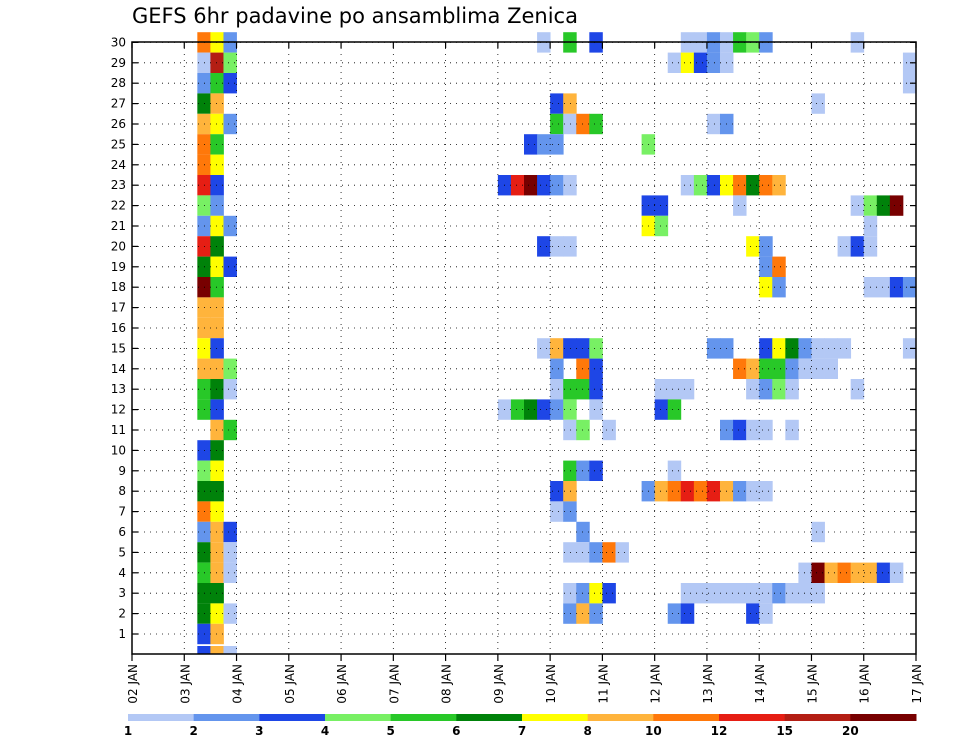  I want to click on legend-label: 4, so click(325, 731).